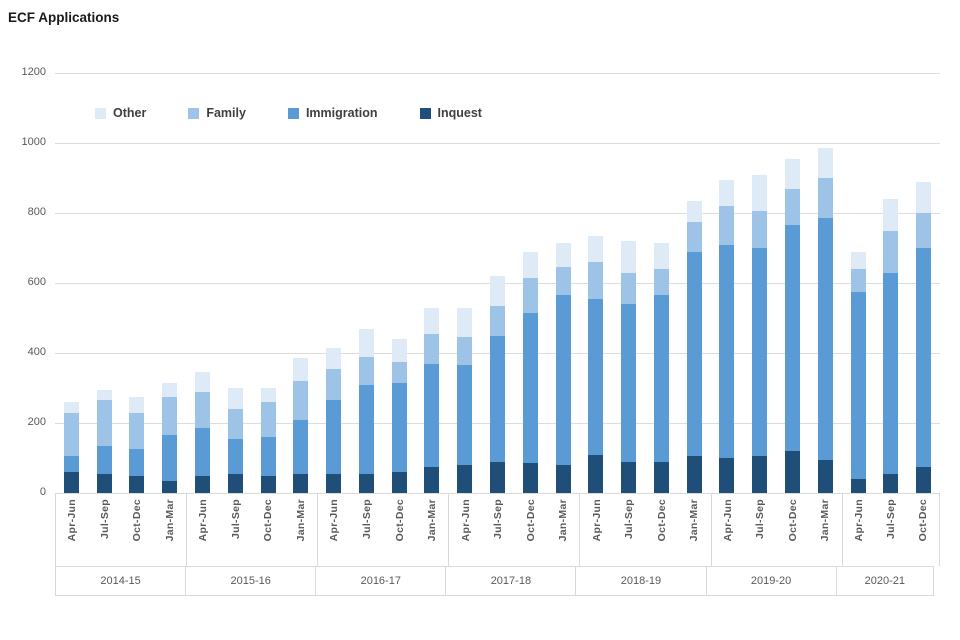 The height and width of the screenshot is (640, 960). What do you see at coordinates (641, 581) in the screenshot?
I see `x-year-label-2018-19: 2018-19` at bounding box center [641, 581].